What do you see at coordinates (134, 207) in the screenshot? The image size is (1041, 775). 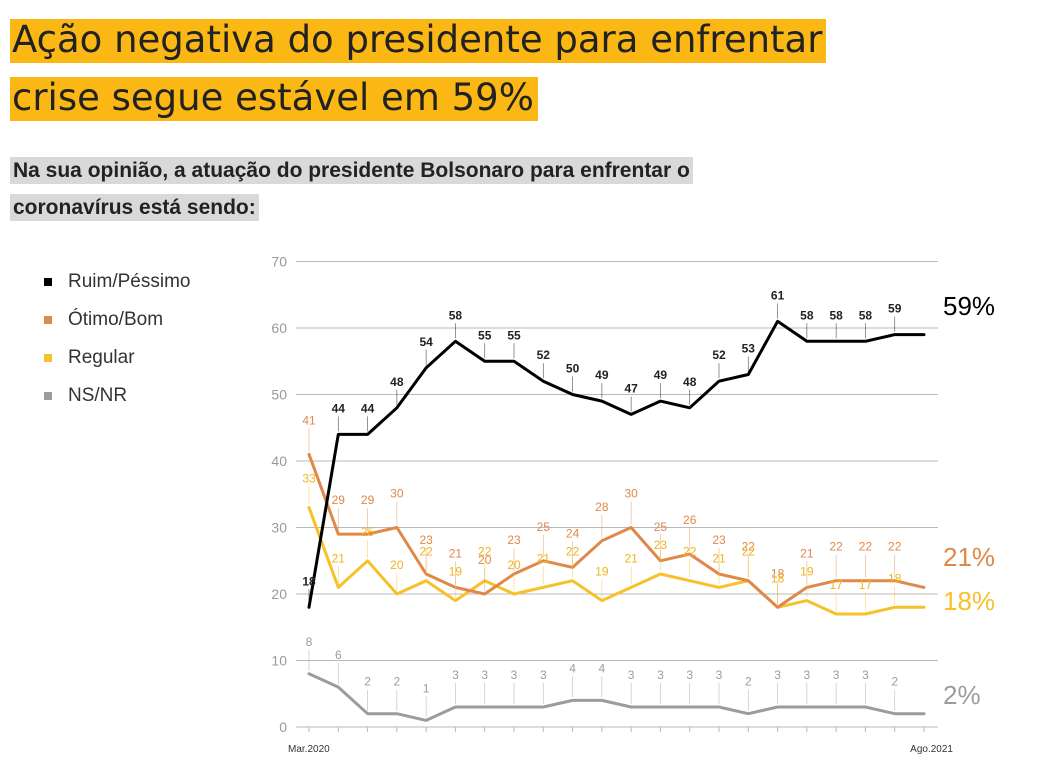 I see `chart-subtitle-line-2: coronavírus está sendo:` at bounding box center [134, 207].